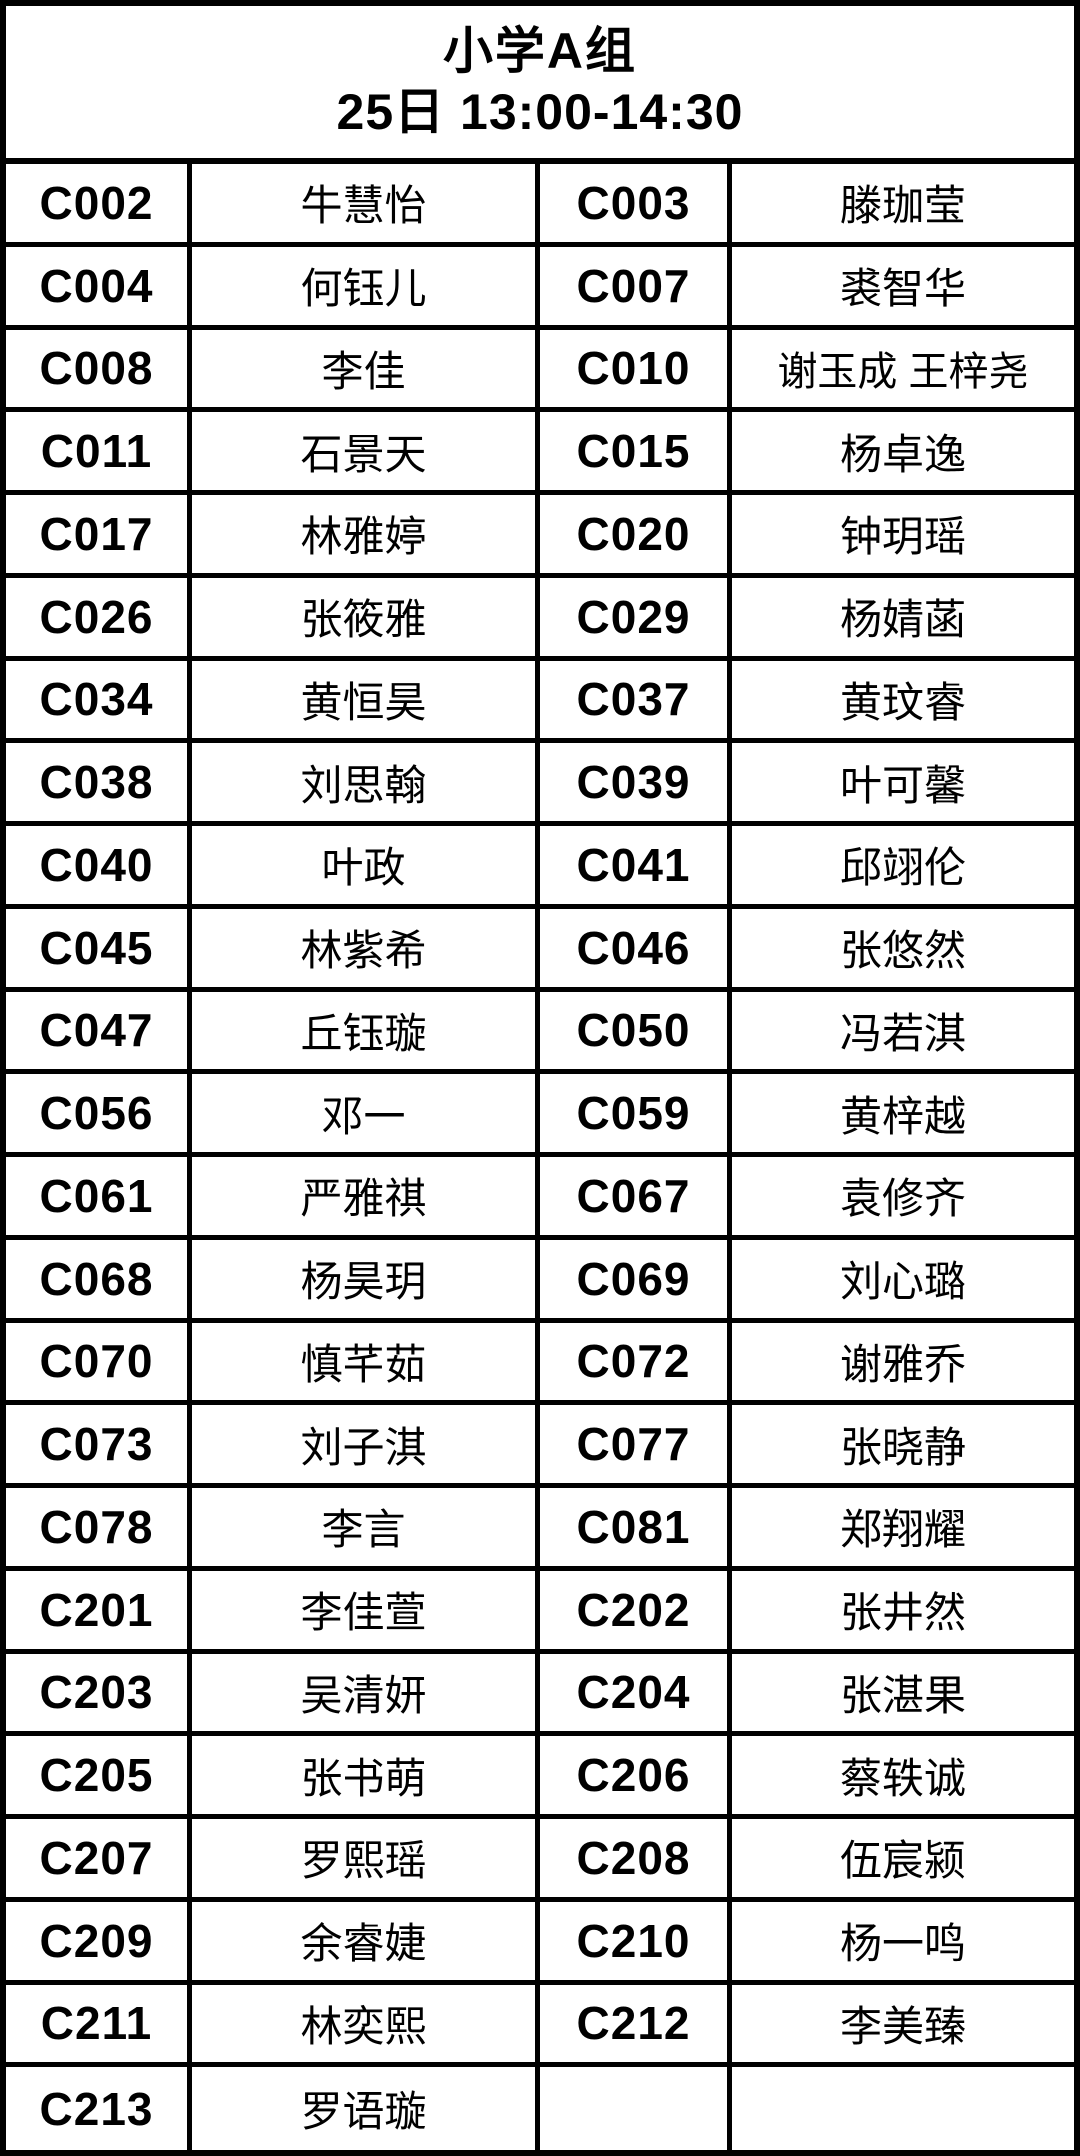  I want to click on code-cell: C015, so click(636, 453).